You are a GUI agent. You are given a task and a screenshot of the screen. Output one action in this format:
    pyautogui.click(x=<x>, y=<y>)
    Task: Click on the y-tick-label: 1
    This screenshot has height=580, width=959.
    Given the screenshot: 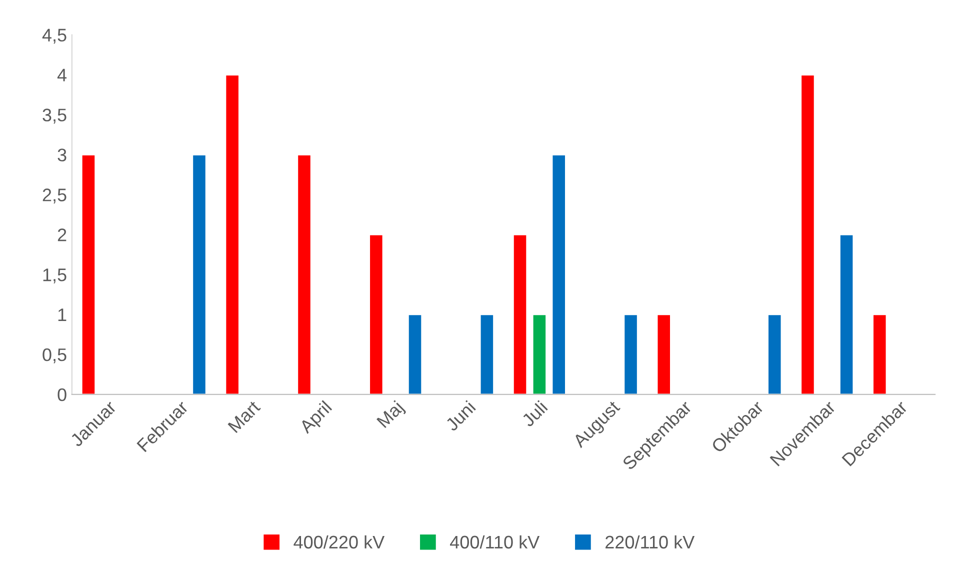 What is the action you would take?
    pyautogui.click(x=62, y=315)
    